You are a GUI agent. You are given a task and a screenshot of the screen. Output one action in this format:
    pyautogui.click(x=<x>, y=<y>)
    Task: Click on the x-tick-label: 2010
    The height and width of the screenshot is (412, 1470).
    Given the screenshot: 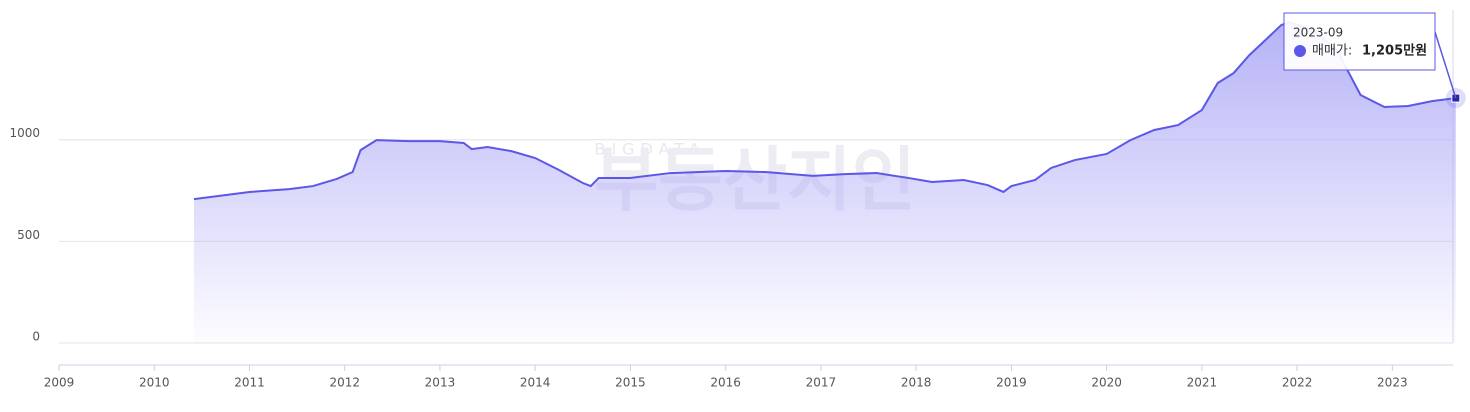 What is the action you would take?
    pyautogui.click(x=154, y=383)
    